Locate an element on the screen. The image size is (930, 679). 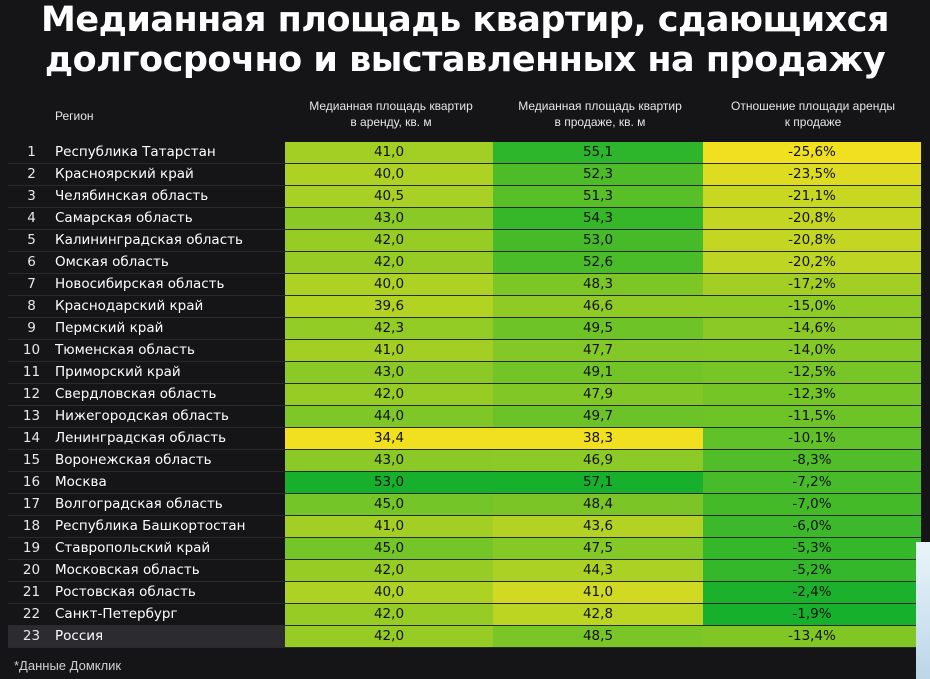
row-number: 11 is located at coordinates (31, 372).